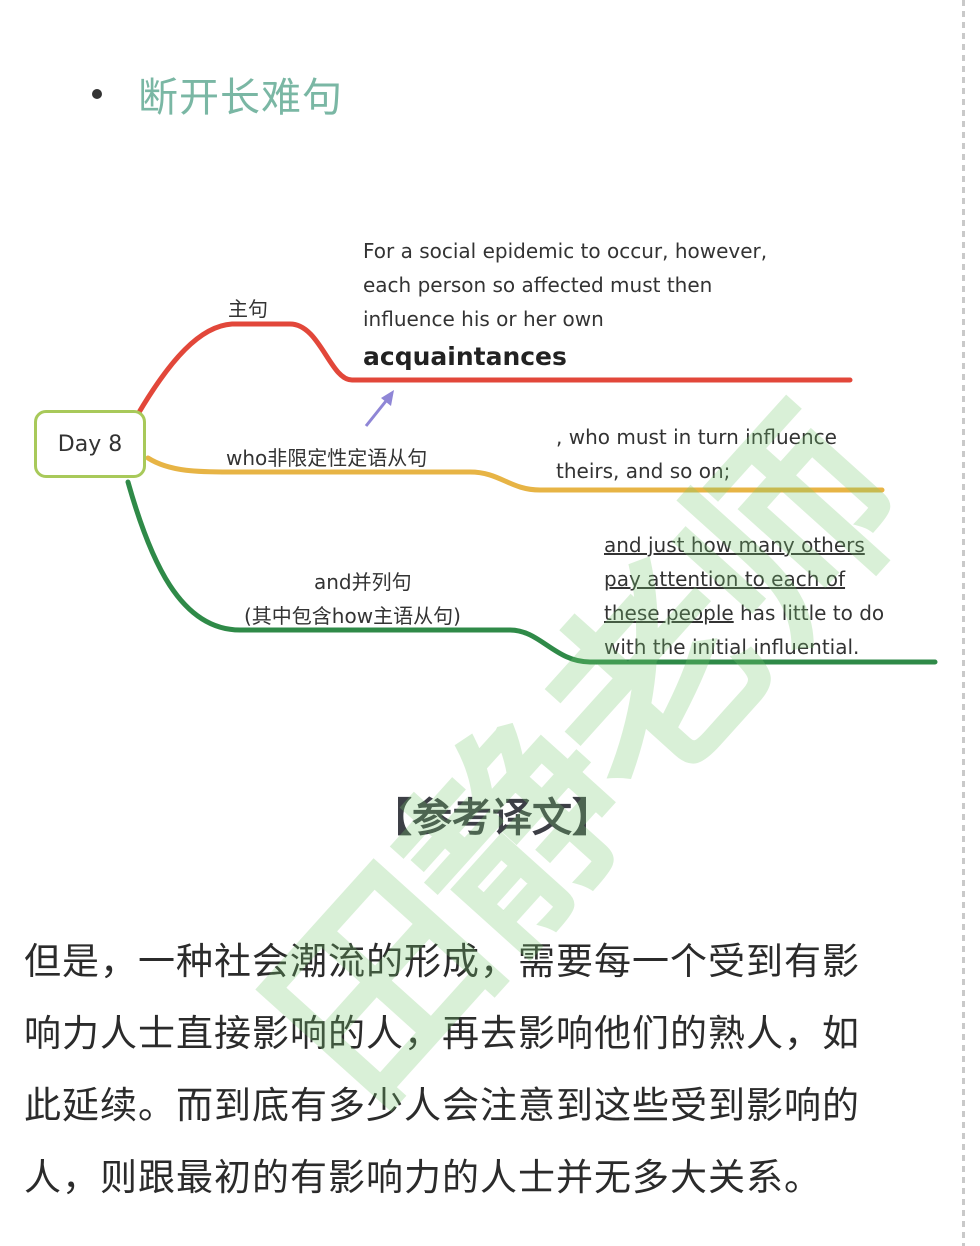 The width and height of the screenshot is (980, 1246). What do you see at coordinates (963, 623) in the screenshot?
I see `right-edge-divider` at bounding box center [963, 623].